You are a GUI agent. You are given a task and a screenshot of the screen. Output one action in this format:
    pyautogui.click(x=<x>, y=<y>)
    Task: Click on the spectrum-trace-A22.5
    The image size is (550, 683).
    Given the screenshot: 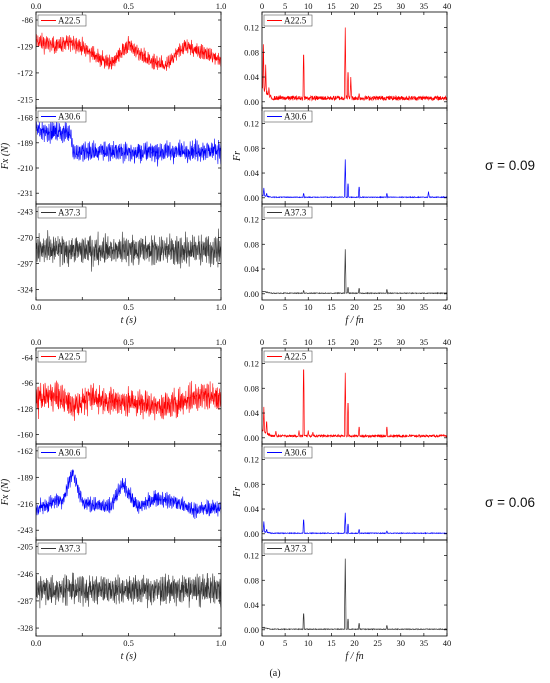 What is the action you would take?
    pyautogui.click(x=354, y=64)
    